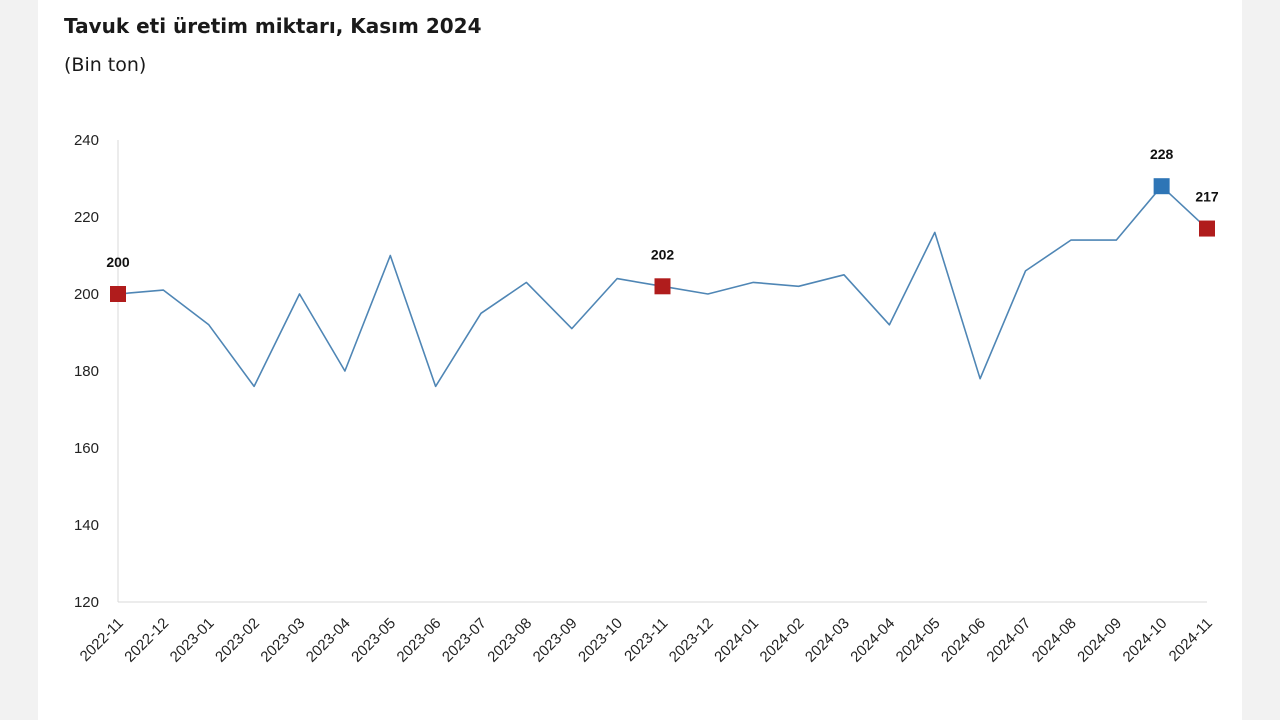  What do you see at coordinates (192, 640) in the screenshot?
I see `x-tick-label: 2023-01` at bounding box center [192, 640].